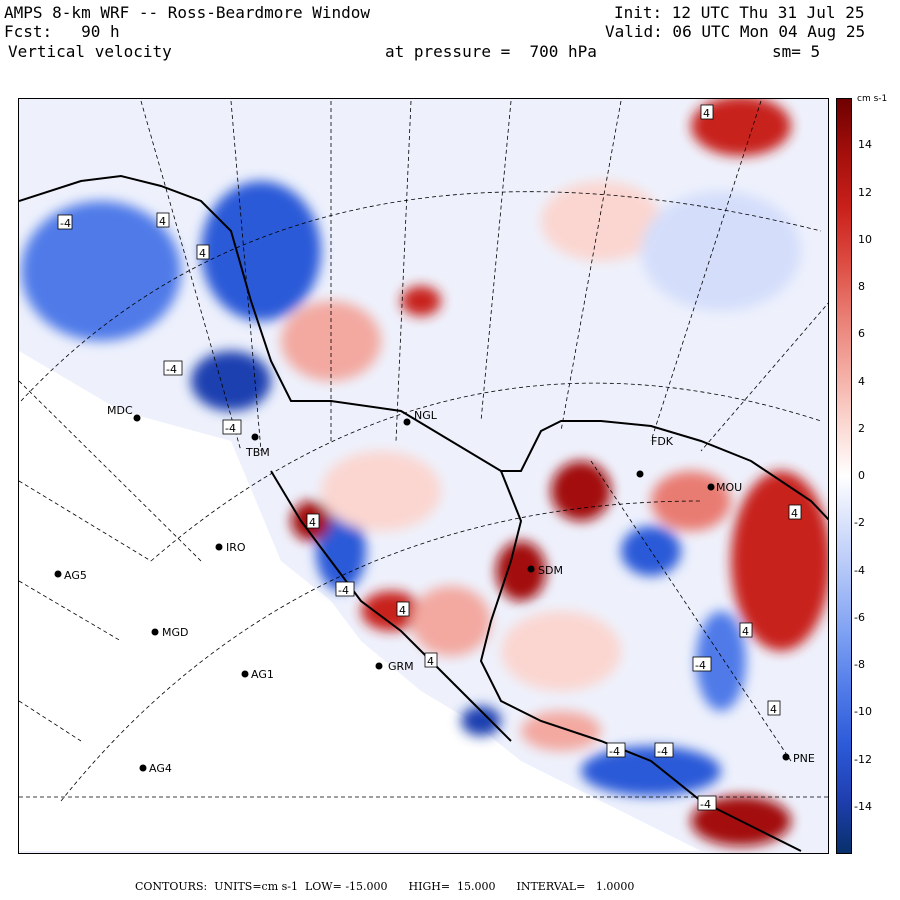 This screenshot has width=900, height=900. What do you see at coordinates (550, 570) in the screenshot?
I see `station-label-sdm: SDM` at bounding box center [550, 570].